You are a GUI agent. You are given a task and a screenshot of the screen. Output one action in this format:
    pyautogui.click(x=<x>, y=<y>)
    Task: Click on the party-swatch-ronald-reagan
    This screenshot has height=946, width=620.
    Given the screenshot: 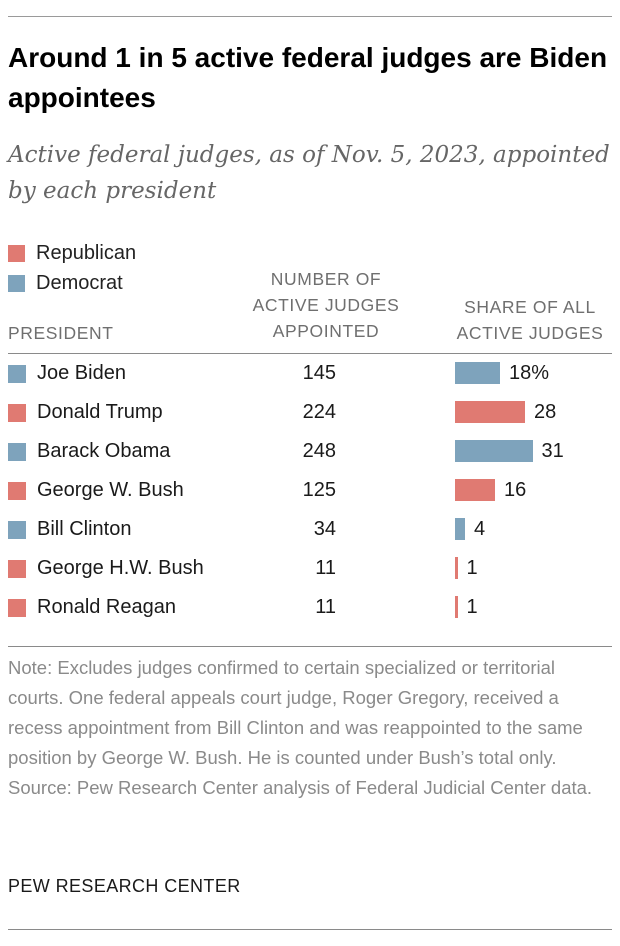 What is the action you would take?
    pyautogui.click(x=17, y=608)
    